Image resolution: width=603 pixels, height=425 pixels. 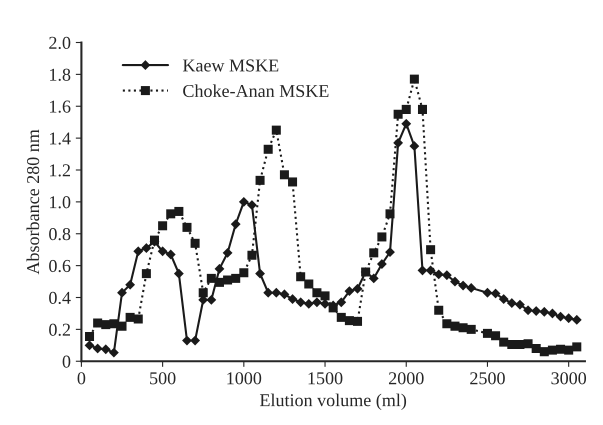 What do you see at coordinates (230, 65) in the screenshot?
I see `legend-label: Kaew MSKE` at bounding box center [230, 65].